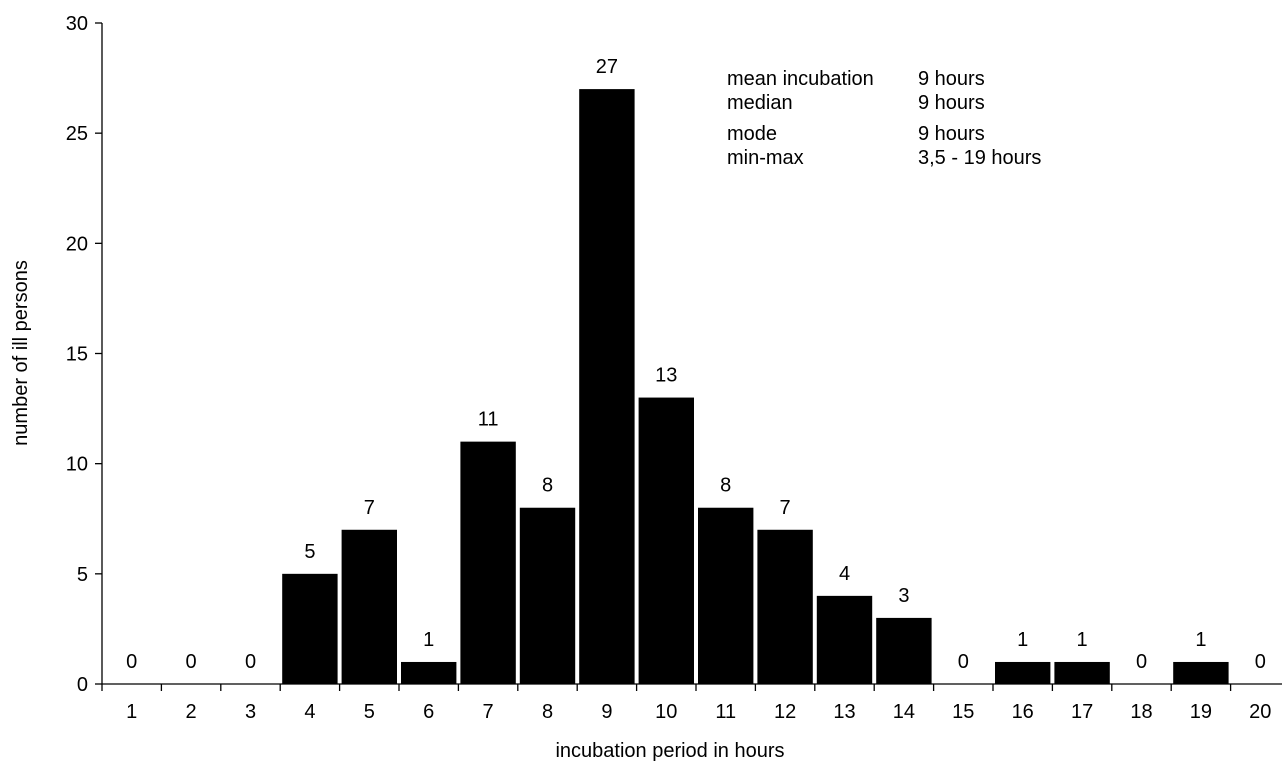  What do you see at coordinates (752, 134) in the screenshot?
I see `stat-label: mode` at bounding box center [752, 134].